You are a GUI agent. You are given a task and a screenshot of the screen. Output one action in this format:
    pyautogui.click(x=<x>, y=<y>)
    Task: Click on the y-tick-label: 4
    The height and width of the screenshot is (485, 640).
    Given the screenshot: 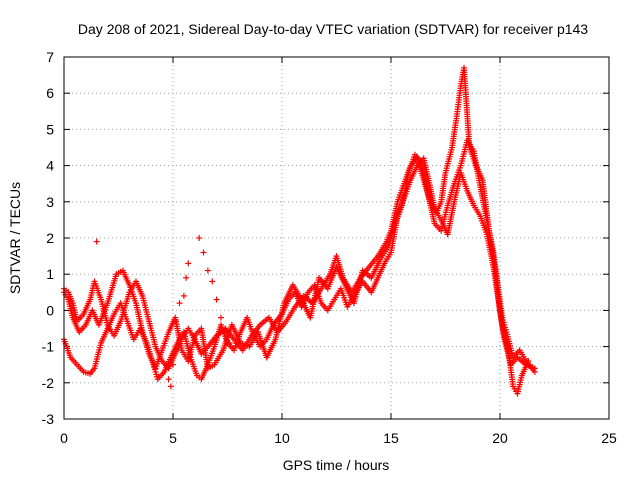 What is the action you would take?
    pyautogui.click(x=50, y=166)
    